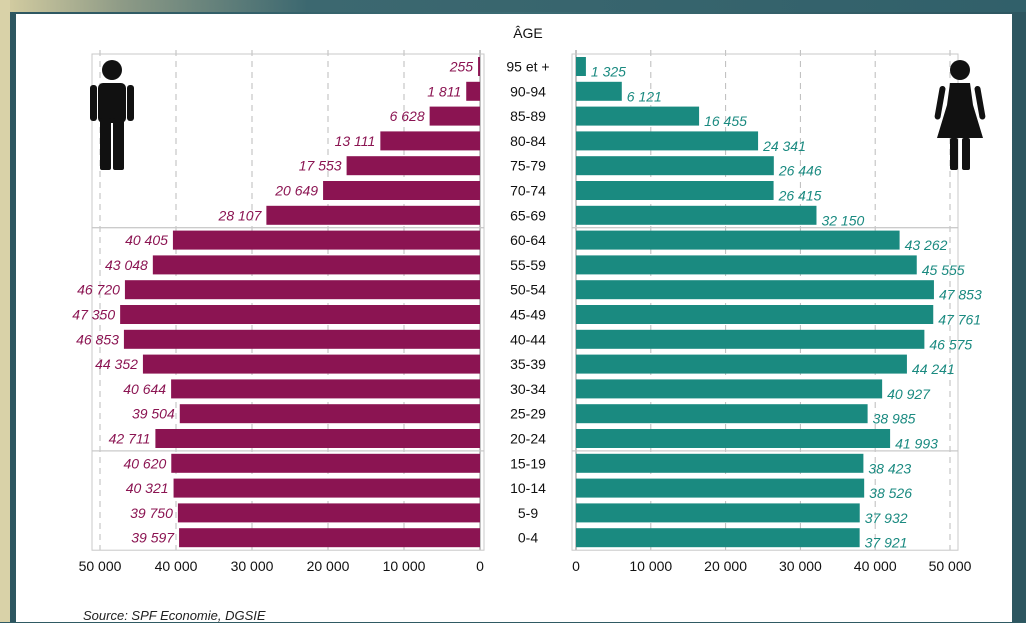 This screenshot has width=1026, height=623. Describe the element at coordinates (842, 220) in the screenshot. I see `value-label-female: 32 150` at that location.